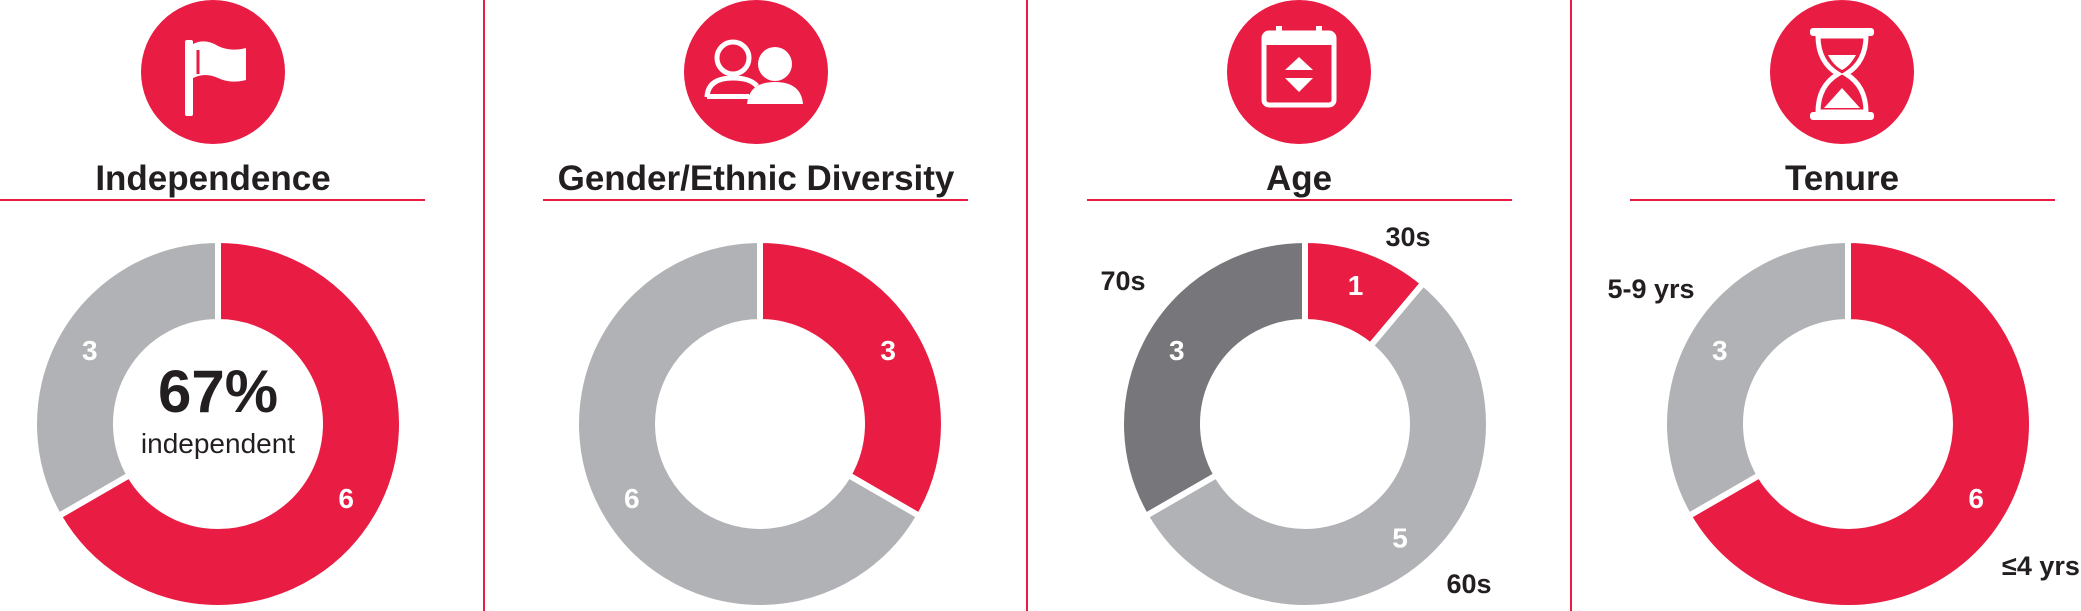  I want to click on slice-category-label-5-9-yrs: 5-9 yrs, so click(1650, 289).